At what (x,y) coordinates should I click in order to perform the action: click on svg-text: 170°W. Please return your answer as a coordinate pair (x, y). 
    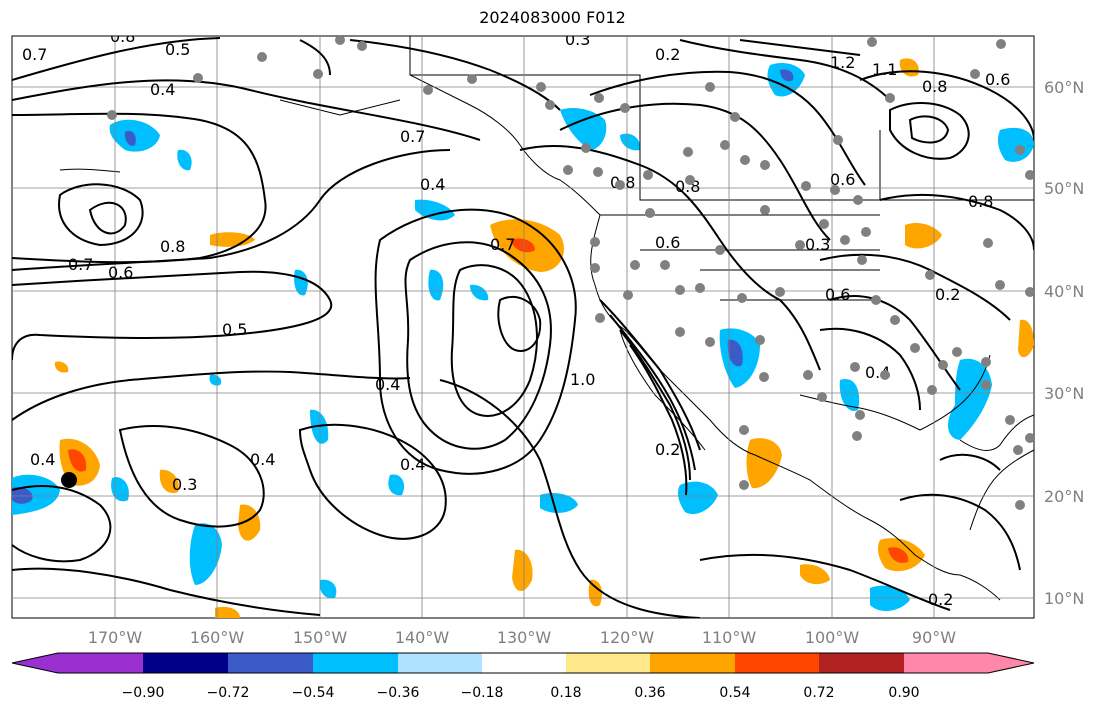
    Looking at the image, I should click on (115, 637).